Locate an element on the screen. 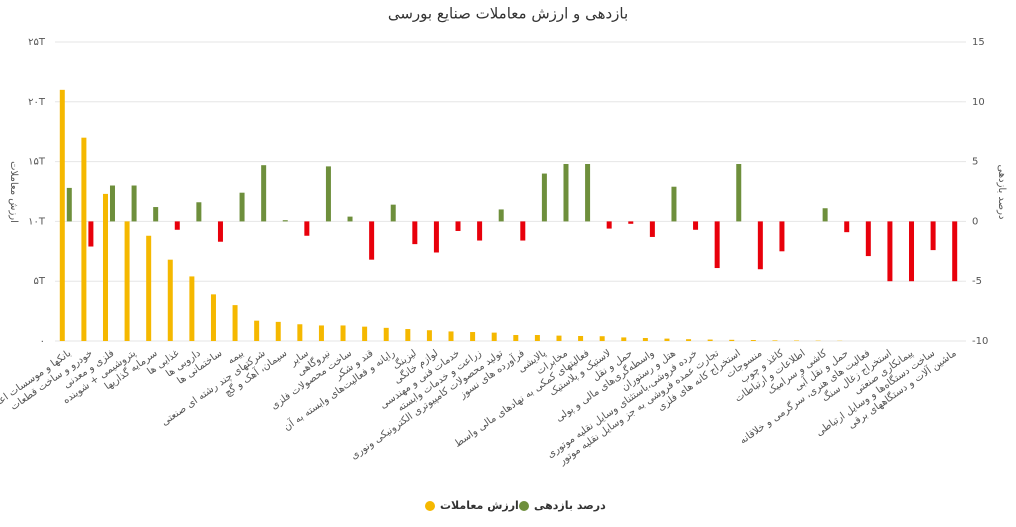 This screenshot has width=1016, height=527. y-tick-label: ۱۰T is located at coordinates (37, 221).